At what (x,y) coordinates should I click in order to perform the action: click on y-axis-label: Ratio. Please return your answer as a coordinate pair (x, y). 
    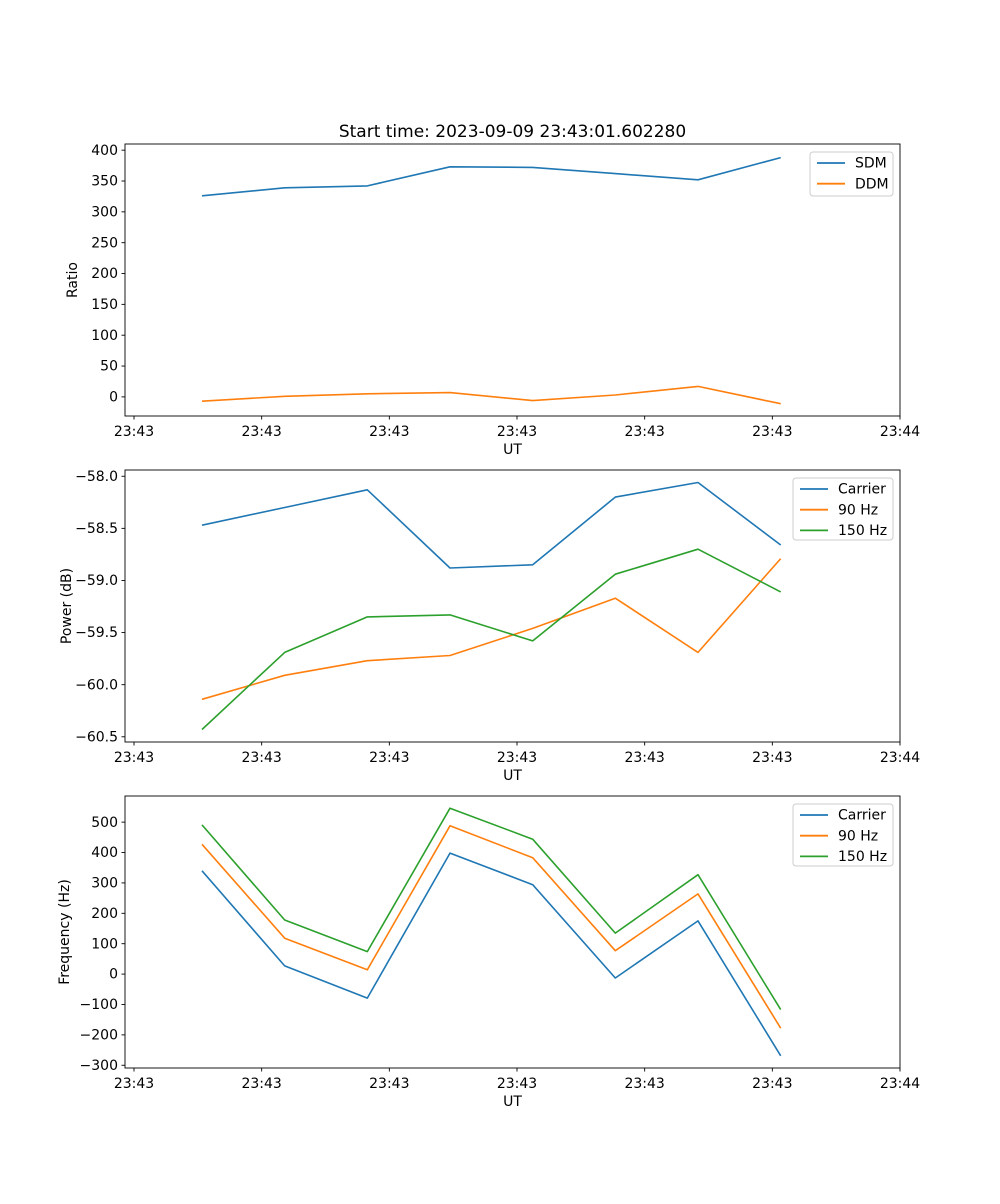
    Looking at the image, I should click on (73, 280).